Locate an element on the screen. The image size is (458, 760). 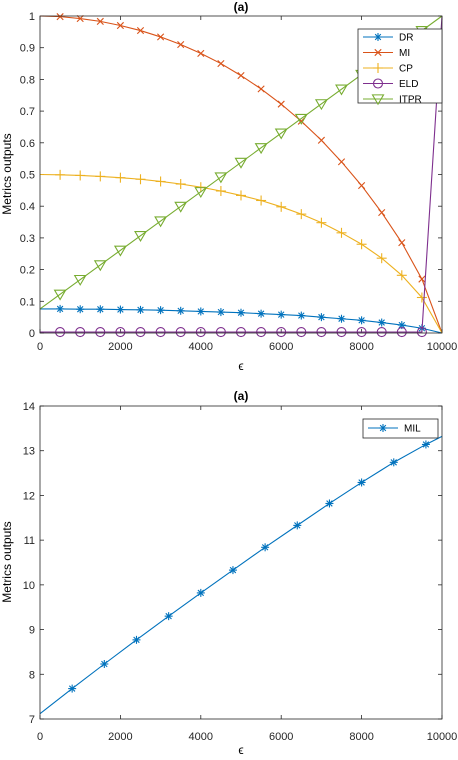
y-tick-label: 9 is located at coordinates (32, 631).